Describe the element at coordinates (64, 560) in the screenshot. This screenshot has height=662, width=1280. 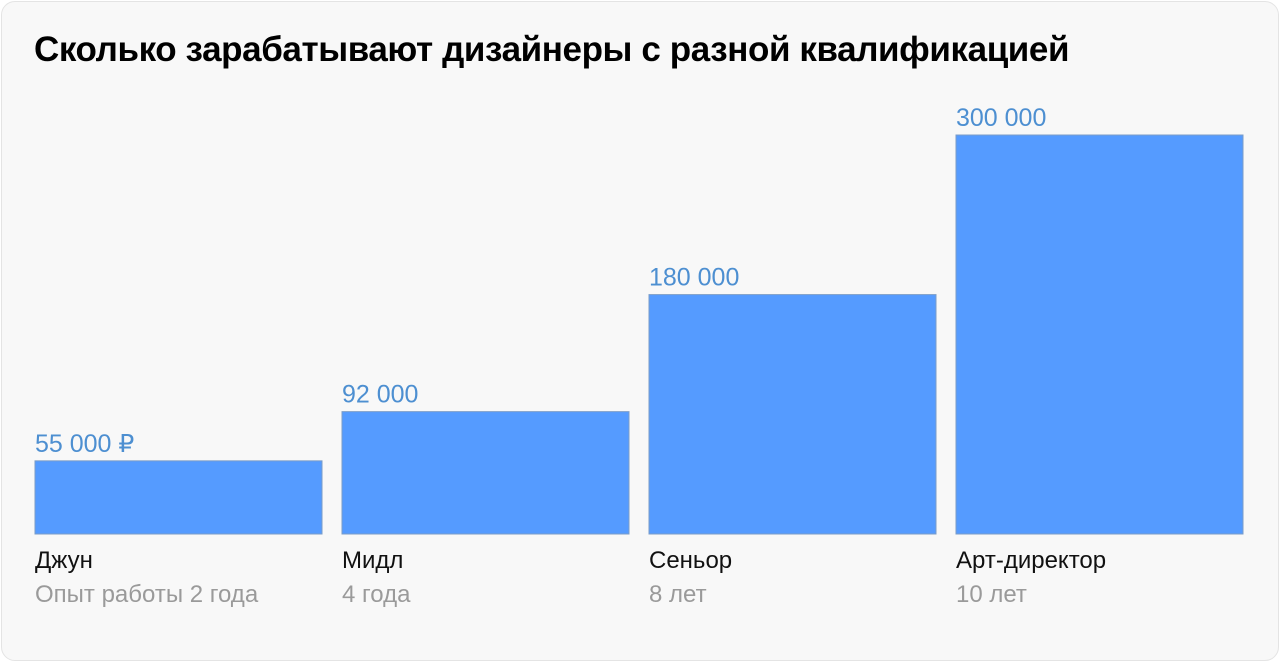
I see `category-label: Джун` at that location.